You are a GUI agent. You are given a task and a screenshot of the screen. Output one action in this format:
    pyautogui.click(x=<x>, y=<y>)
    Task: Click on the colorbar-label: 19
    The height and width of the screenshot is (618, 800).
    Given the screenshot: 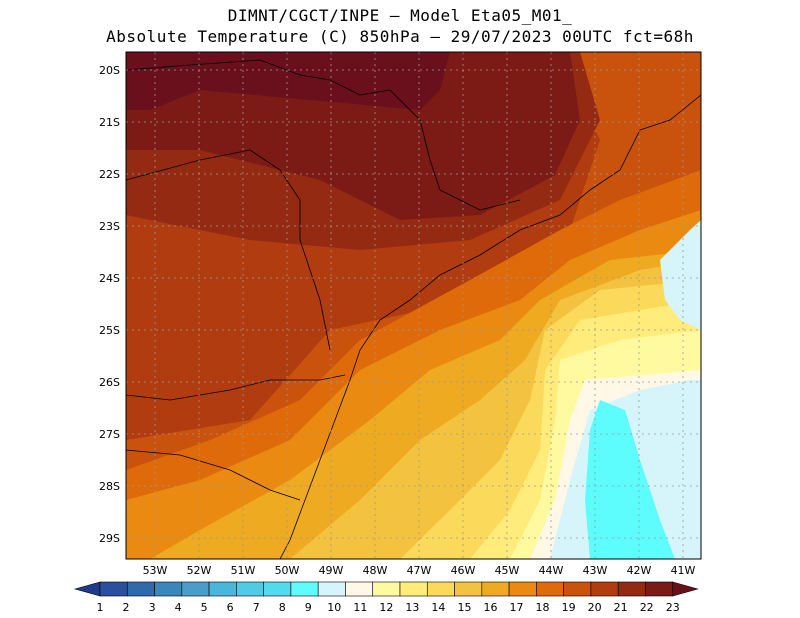 What is the action you would take?
    pyautogui.click(x=569, y=607)
    